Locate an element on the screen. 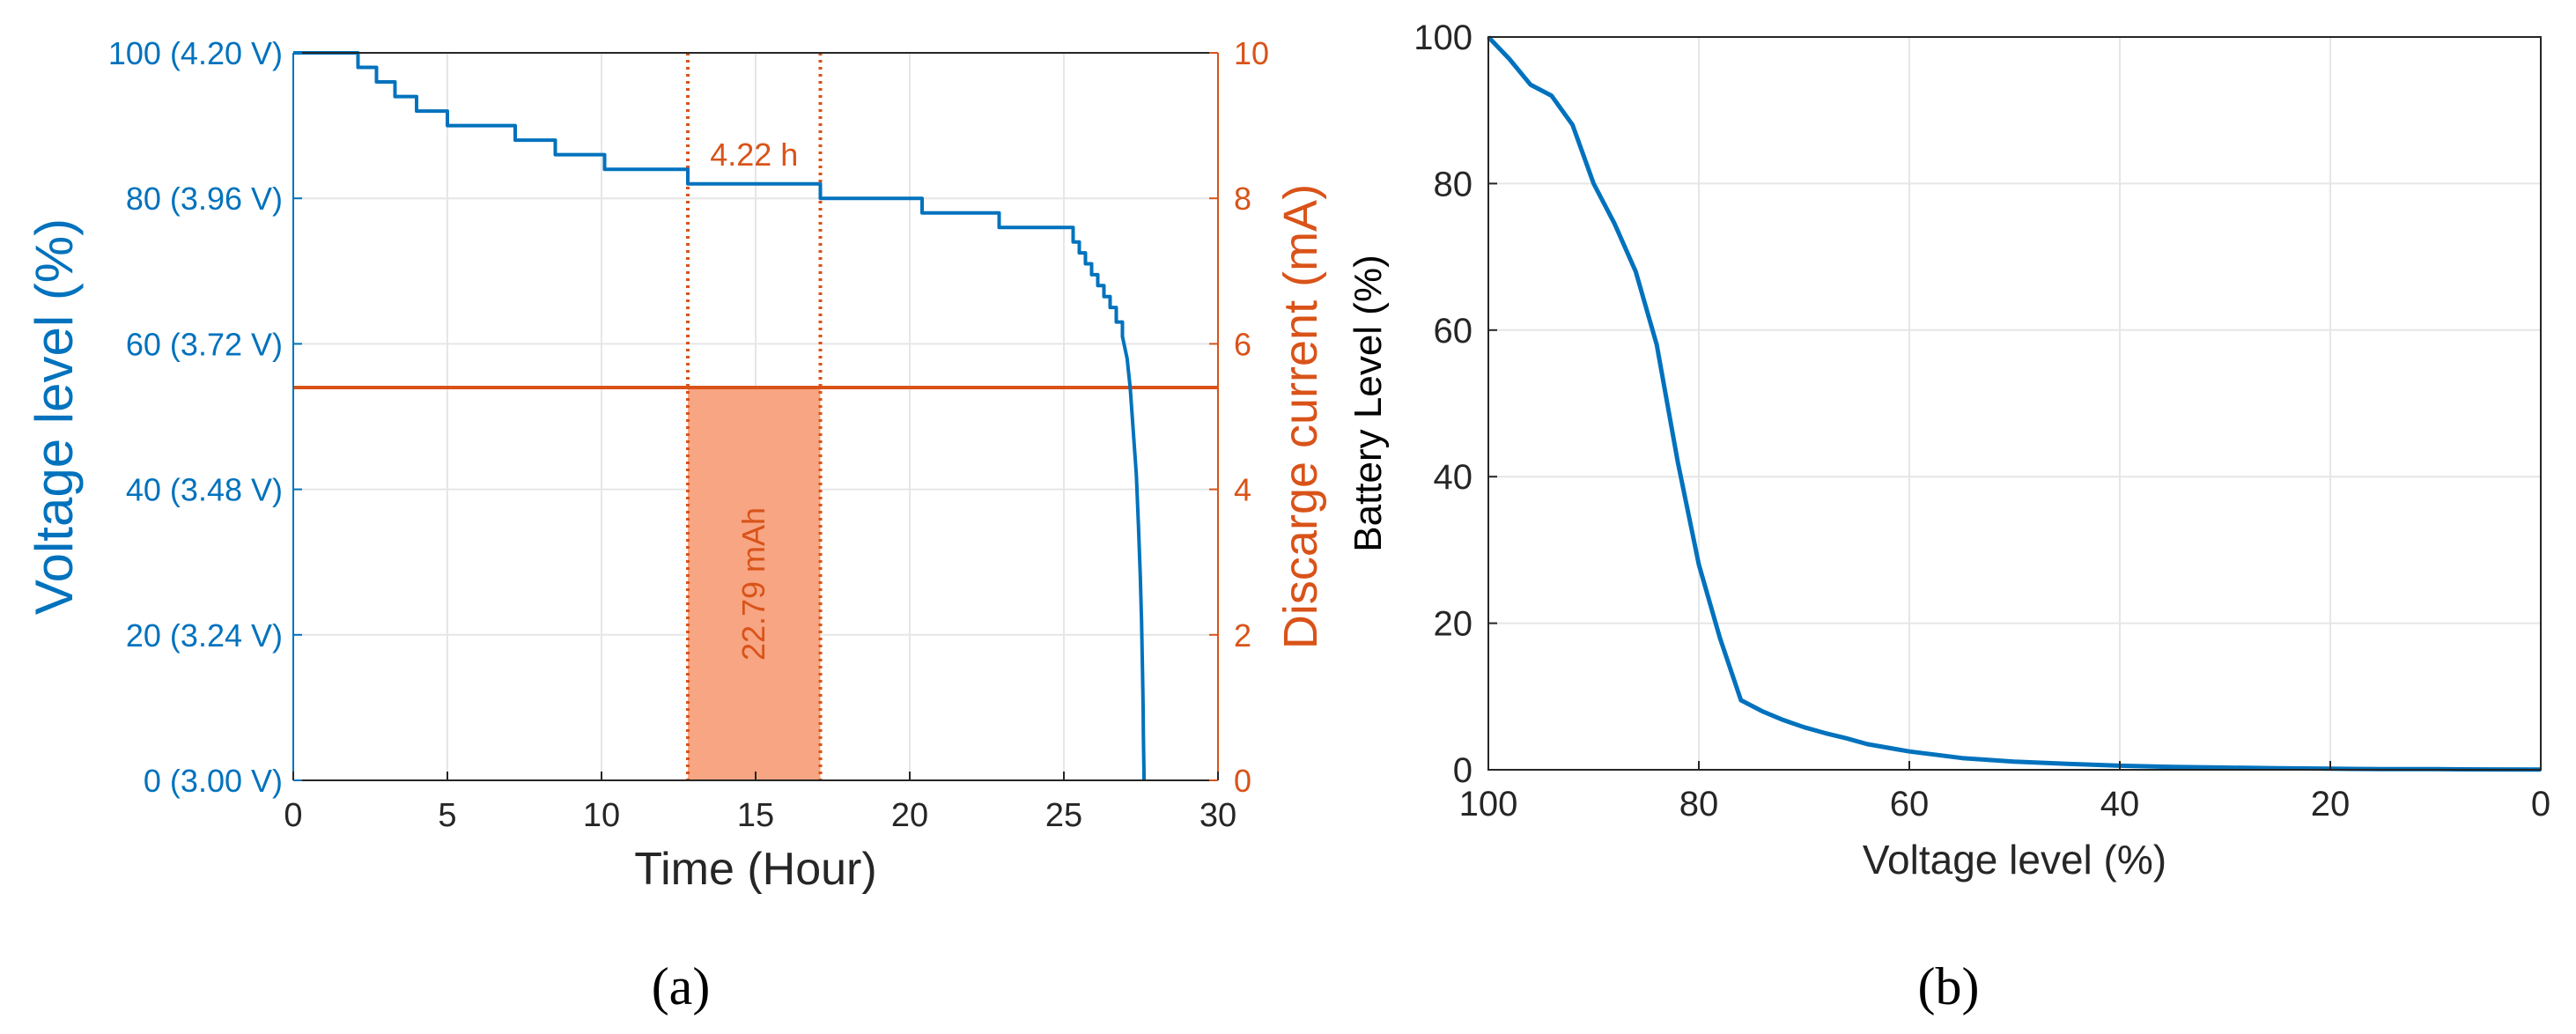 Image resolution: width=2576 pixels, height=1034 pixels. y-left-tick-label: 0 (3.00 V) is located at coordinates (213, 781).